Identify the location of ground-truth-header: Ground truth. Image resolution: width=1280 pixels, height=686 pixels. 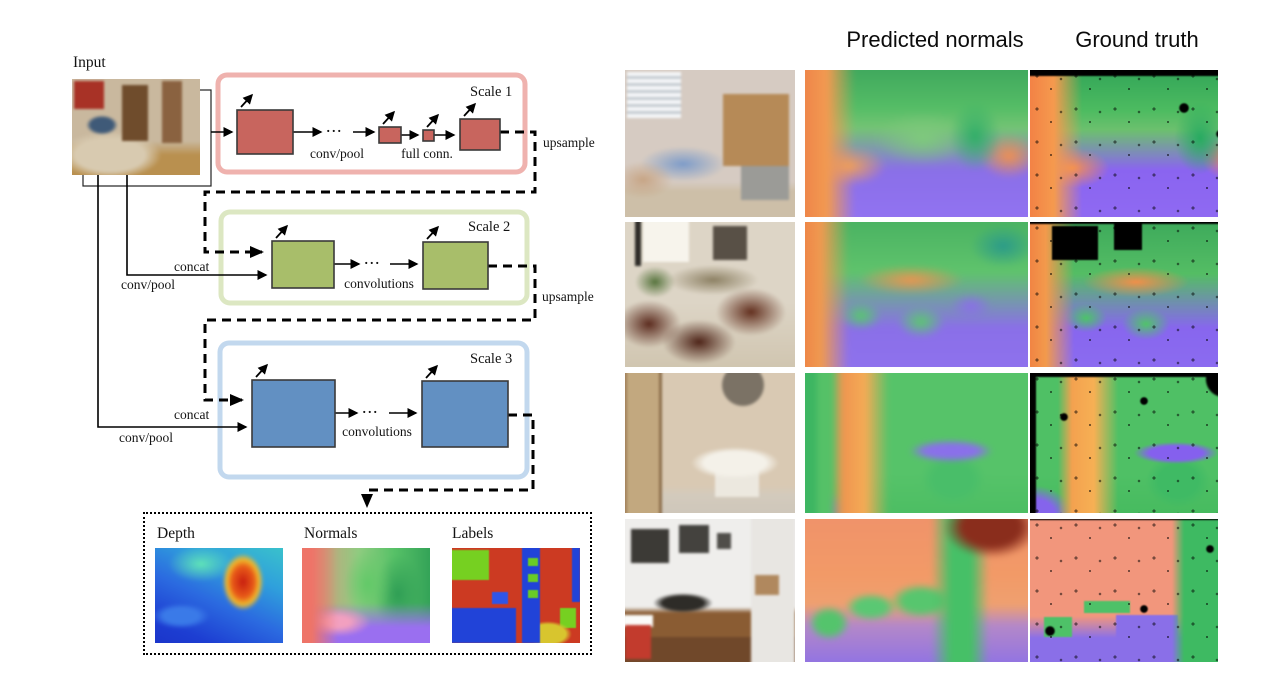
(1137, 39).